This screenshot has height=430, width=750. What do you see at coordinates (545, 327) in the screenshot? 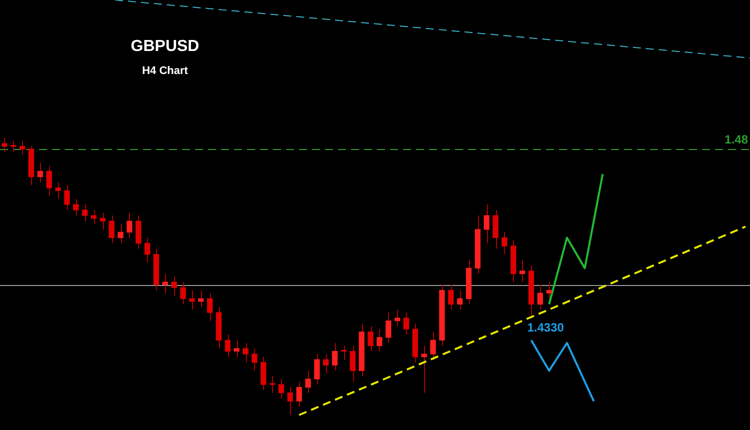
I see `annotation: 1.4330` at bounding box center [545, 327].